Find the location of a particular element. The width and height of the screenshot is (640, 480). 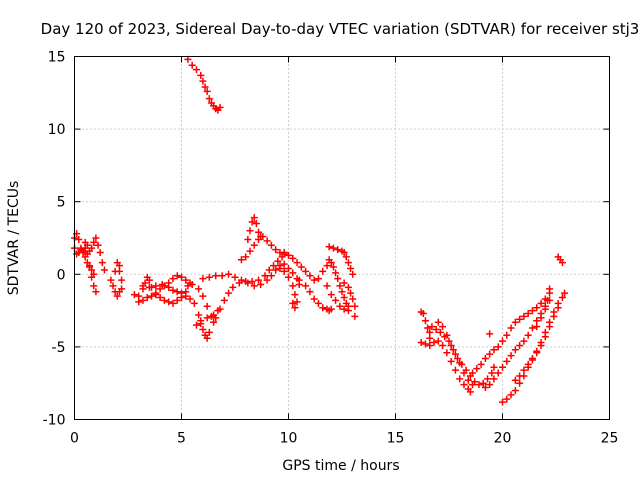

x-axis-label: GPS time / hours is located at coordinates (340, 466).